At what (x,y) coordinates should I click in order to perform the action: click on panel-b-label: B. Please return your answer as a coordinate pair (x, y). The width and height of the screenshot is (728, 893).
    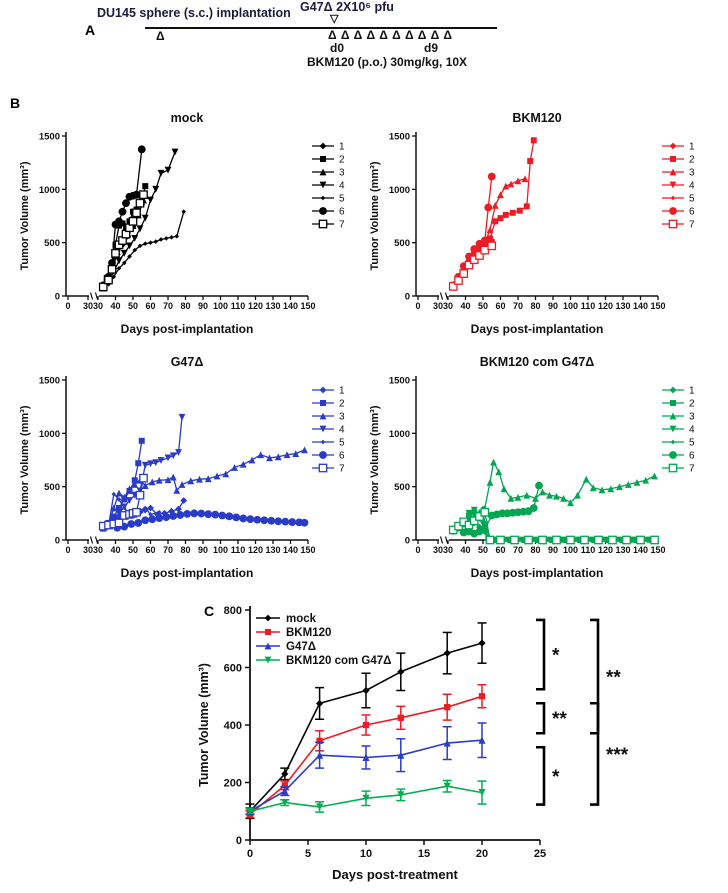
    Looking at the image, I should click on (15, 103).